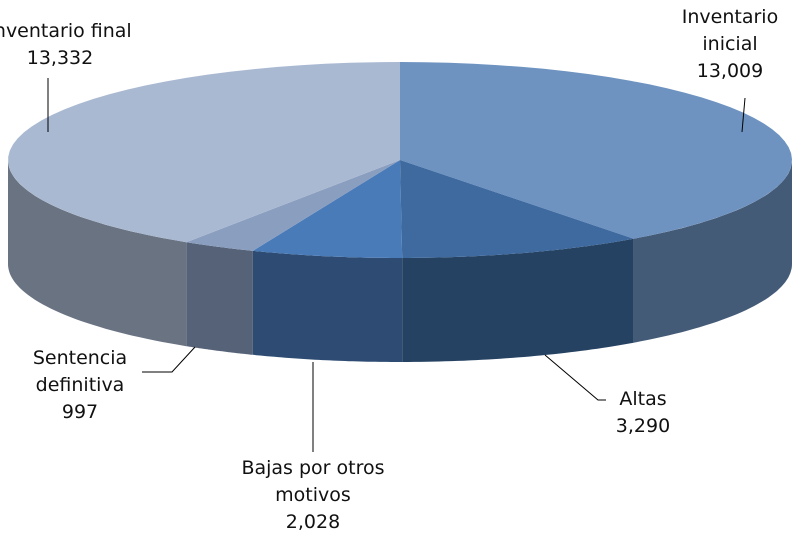 This screenshot has width=798, height=534. Describe the element at coordinates (730, 71) in the screenshot. I see `label-value: 13,009` at that location.